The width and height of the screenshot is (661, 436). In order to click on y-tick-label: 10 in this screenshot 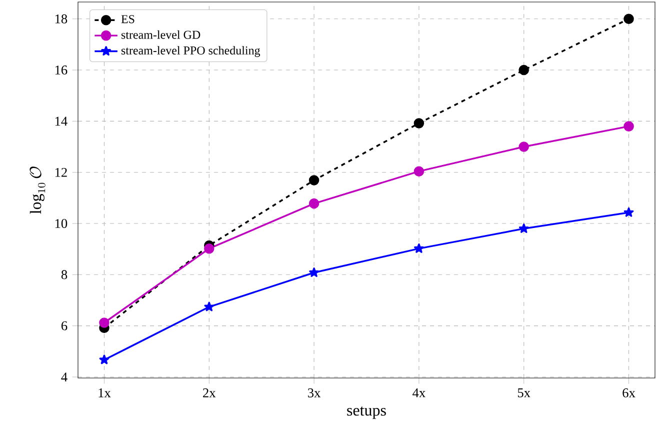, I will do `click(61, 223)`.